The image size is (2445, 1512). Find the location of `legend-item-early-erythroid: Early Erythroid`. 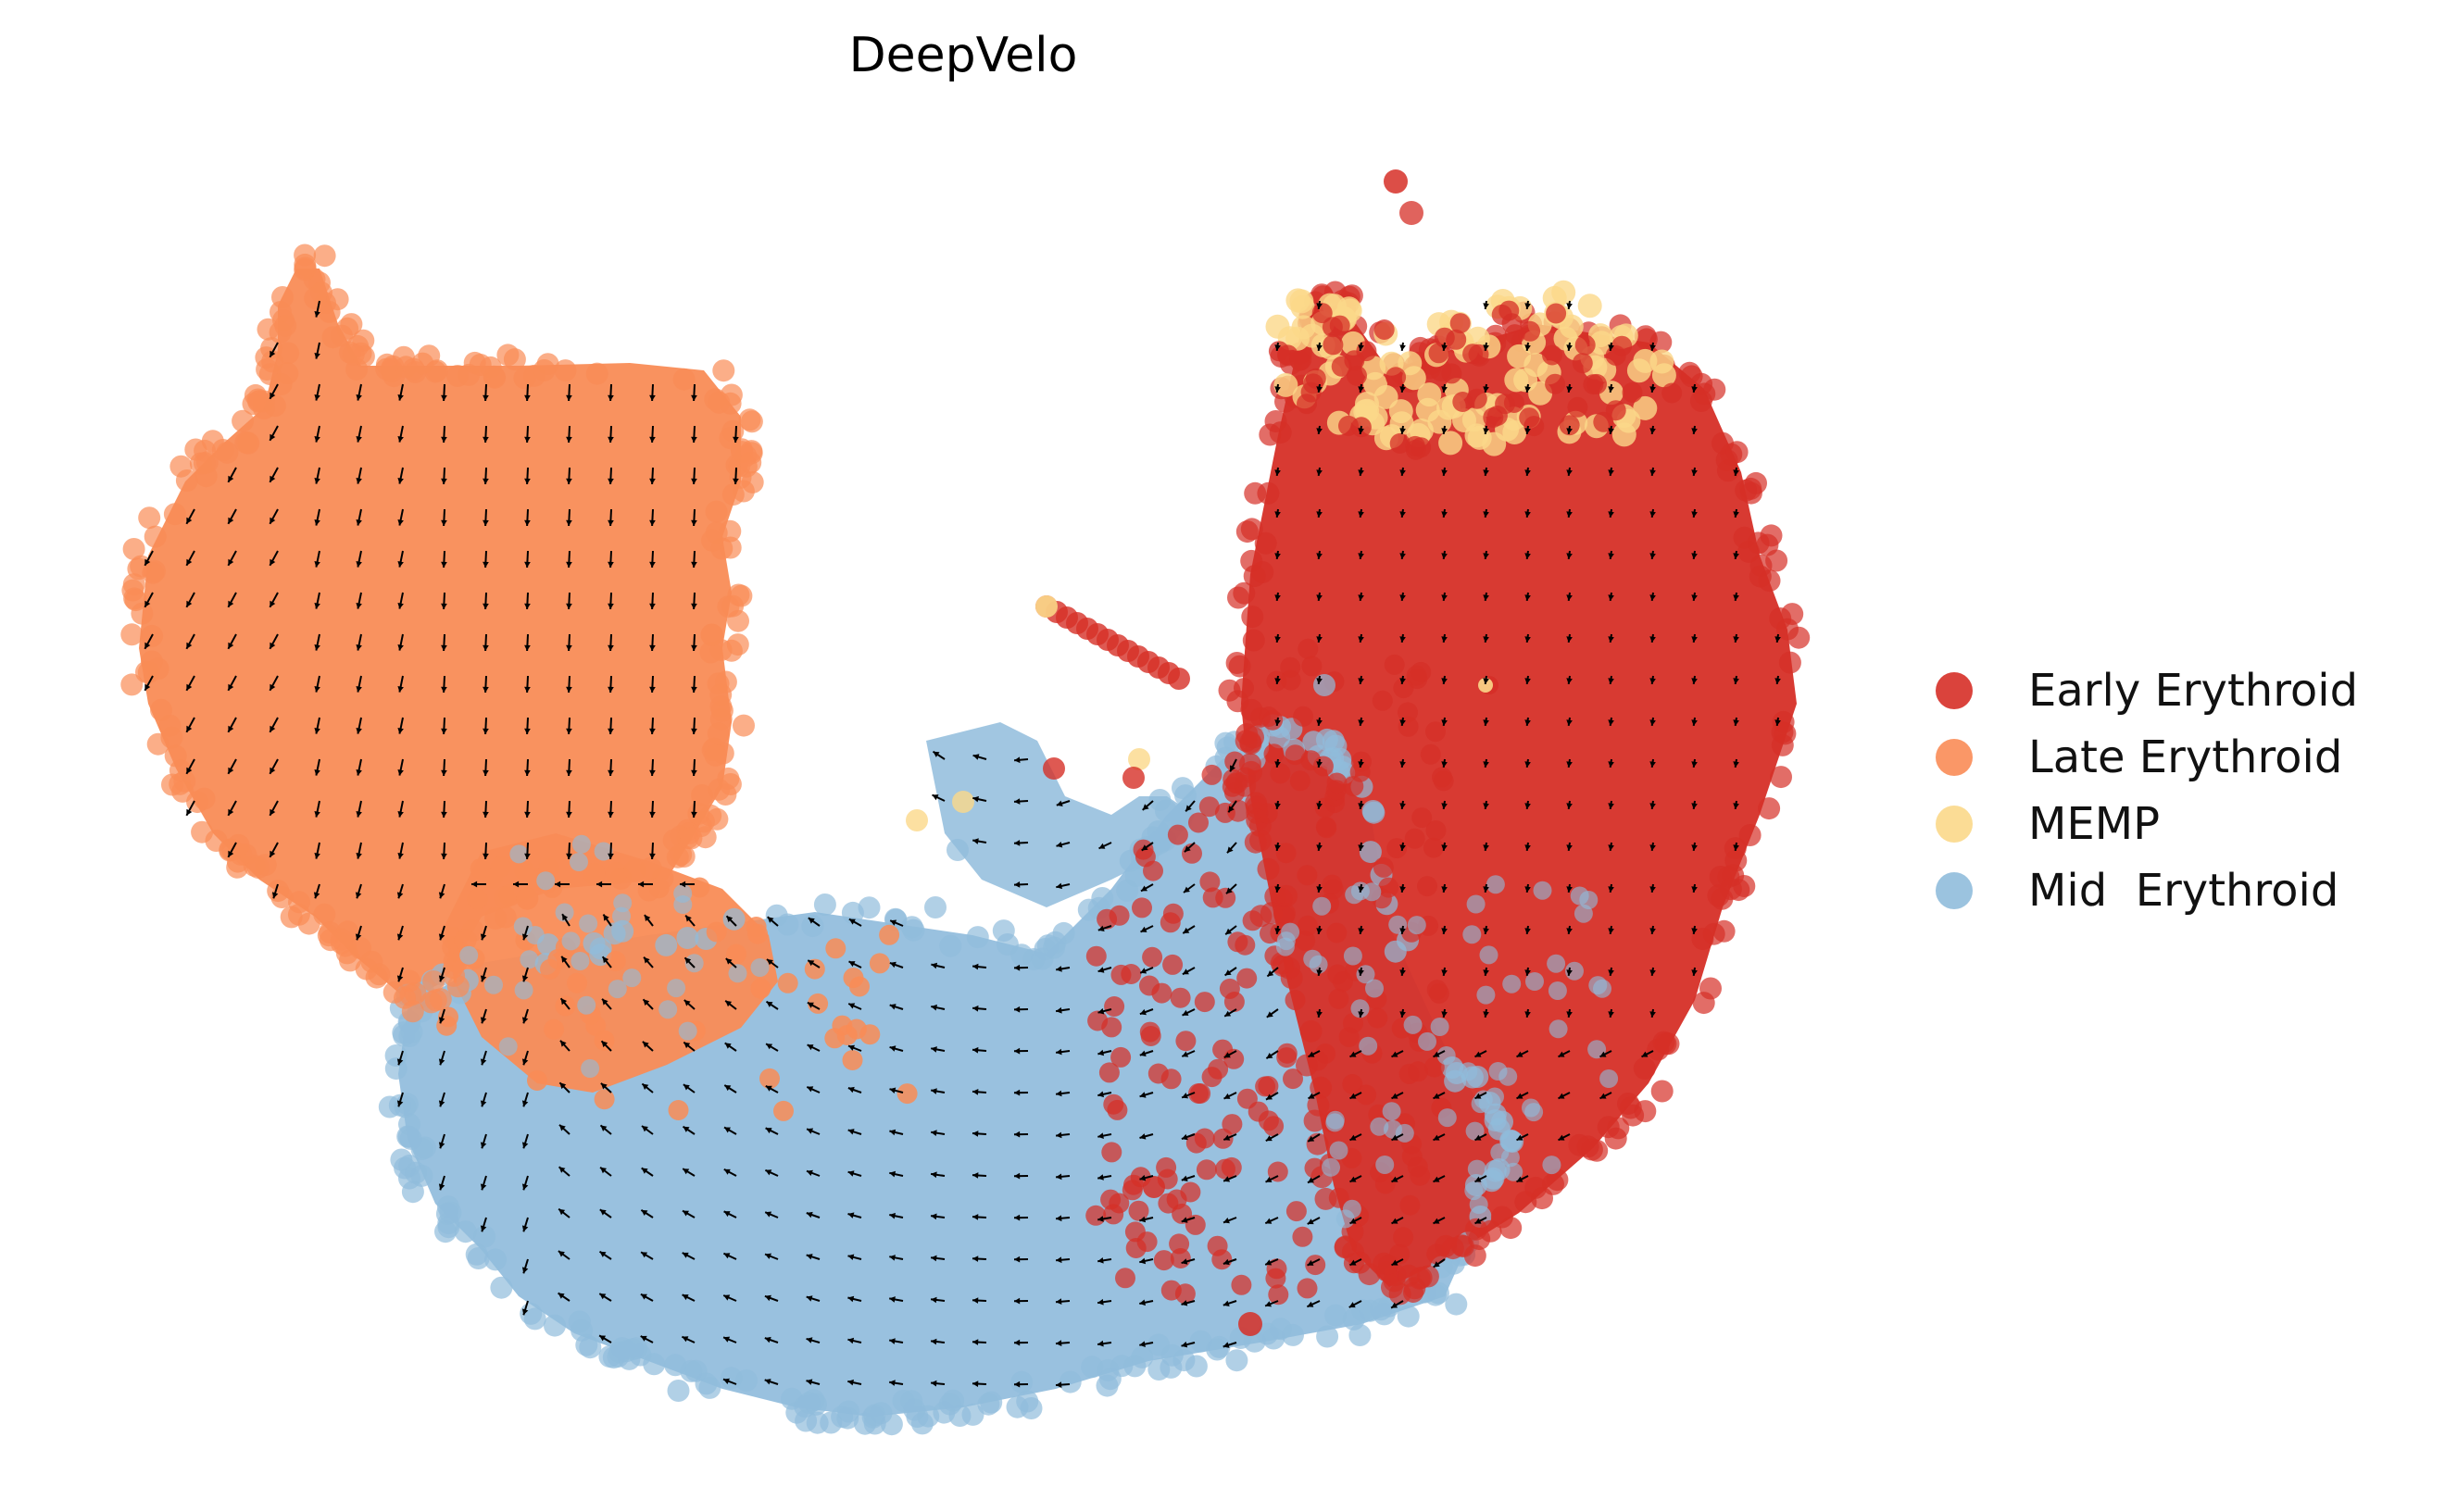

legend-item-early-erythroid: Early Erythroid is located at coordinates (2147, 691).